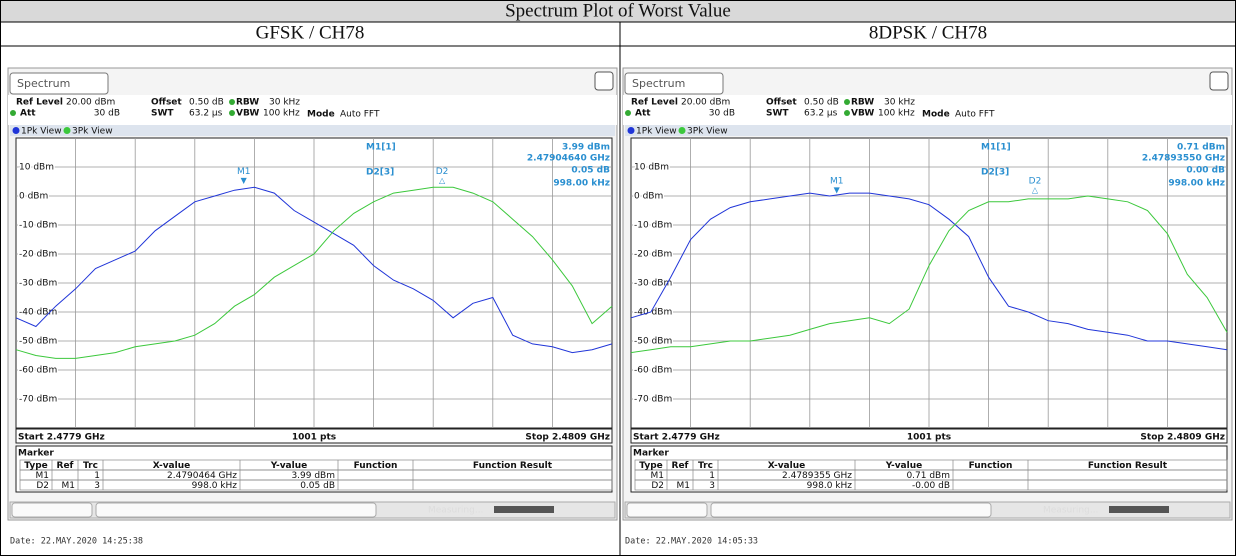 The height and width of the screenshot is (560, 1236). Describe the element at coordinates (929, 271) in the screenshot. I see `trace` at that location.